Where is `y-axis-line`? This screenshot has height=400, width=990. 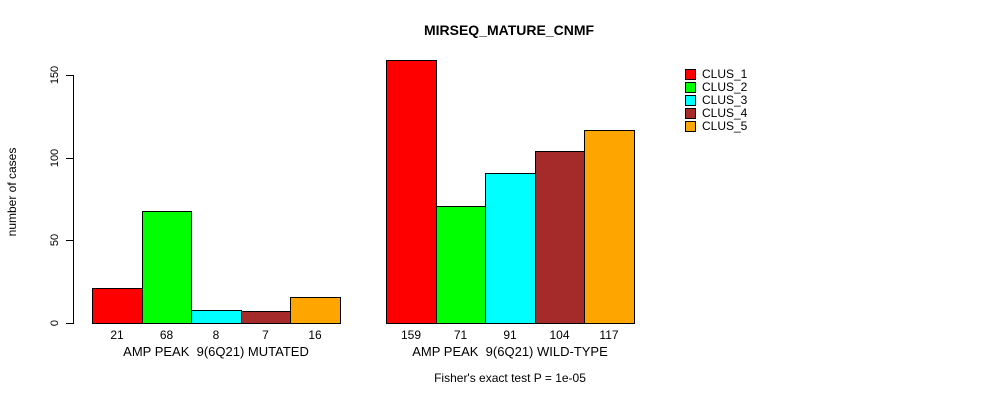 y-axis-line is located at coordinates (73, 199).